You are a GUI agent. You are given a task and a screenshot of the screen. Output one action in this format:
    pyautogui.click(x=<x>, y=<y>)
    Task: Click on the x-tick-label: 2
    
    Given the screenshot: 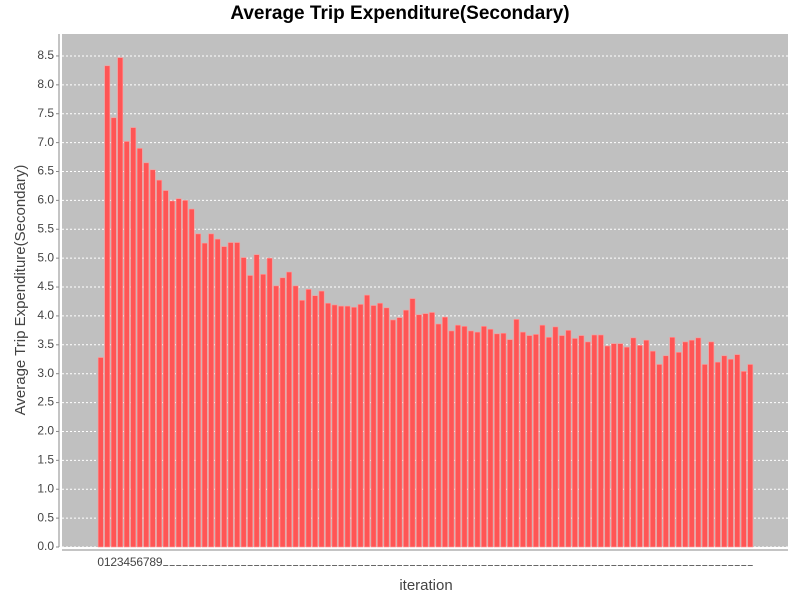 What is the action you would take?
    pyautogui.click(x=113, y=562)
    